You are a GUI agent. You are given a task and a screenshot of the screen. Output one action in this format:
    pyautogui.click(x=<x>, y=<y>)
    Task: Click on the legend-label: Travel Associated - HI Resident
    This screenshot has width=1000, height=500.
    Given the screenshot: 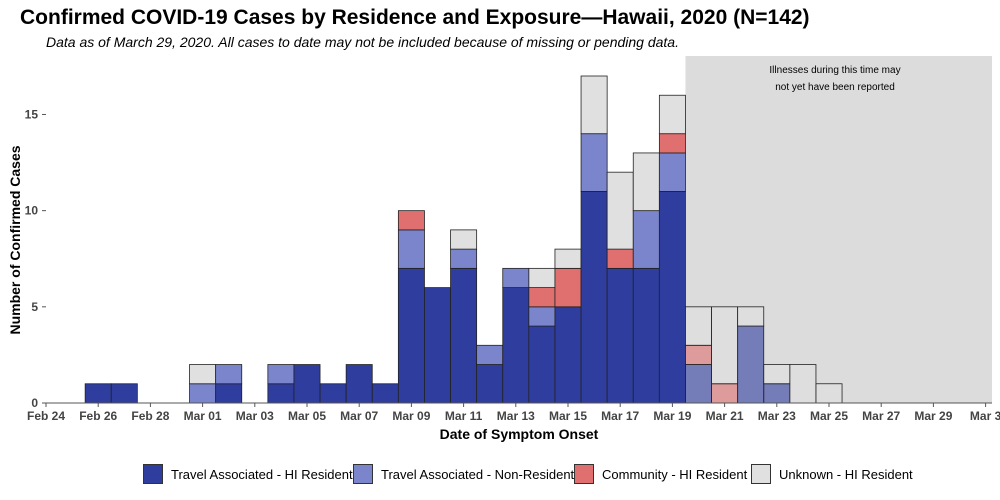 What is the action you would take?
    pyautogui.click(x=262, y=474)
    